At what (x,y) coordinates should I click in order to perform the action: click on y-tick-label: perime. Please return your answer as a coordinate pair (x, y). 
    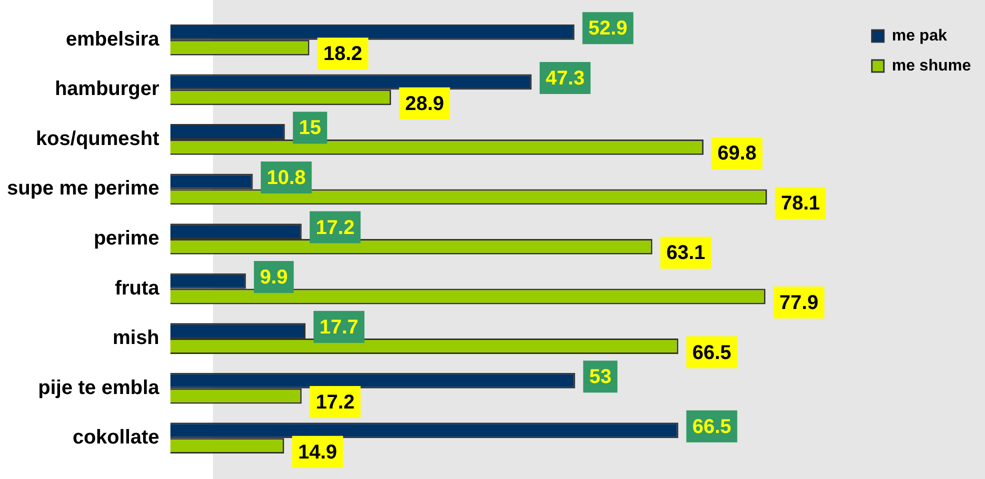
    Looking at the image, I should click on (127, 239).